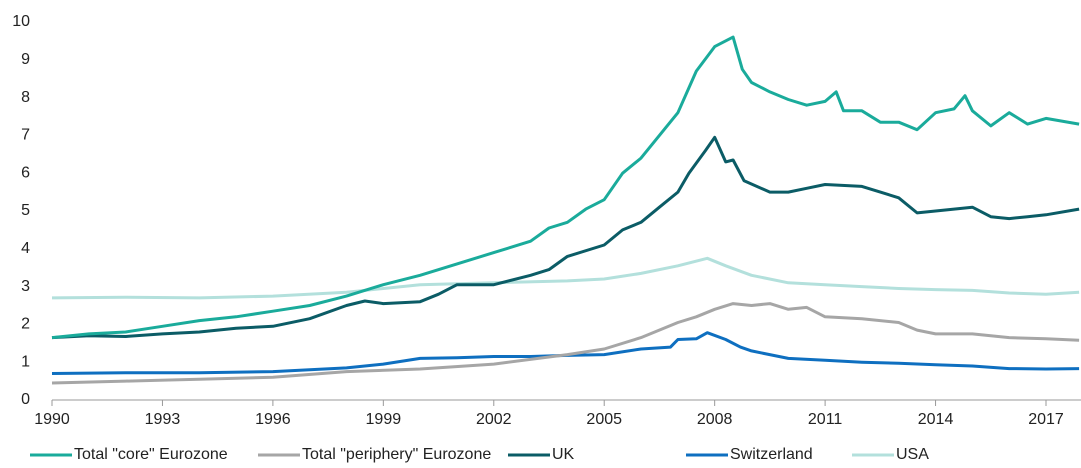 The image size is (1081, 468). What do you see at coordinates (25, 361) in the screenshot?
I see `y-tick-label: 1` at bounding box center [25, 361].